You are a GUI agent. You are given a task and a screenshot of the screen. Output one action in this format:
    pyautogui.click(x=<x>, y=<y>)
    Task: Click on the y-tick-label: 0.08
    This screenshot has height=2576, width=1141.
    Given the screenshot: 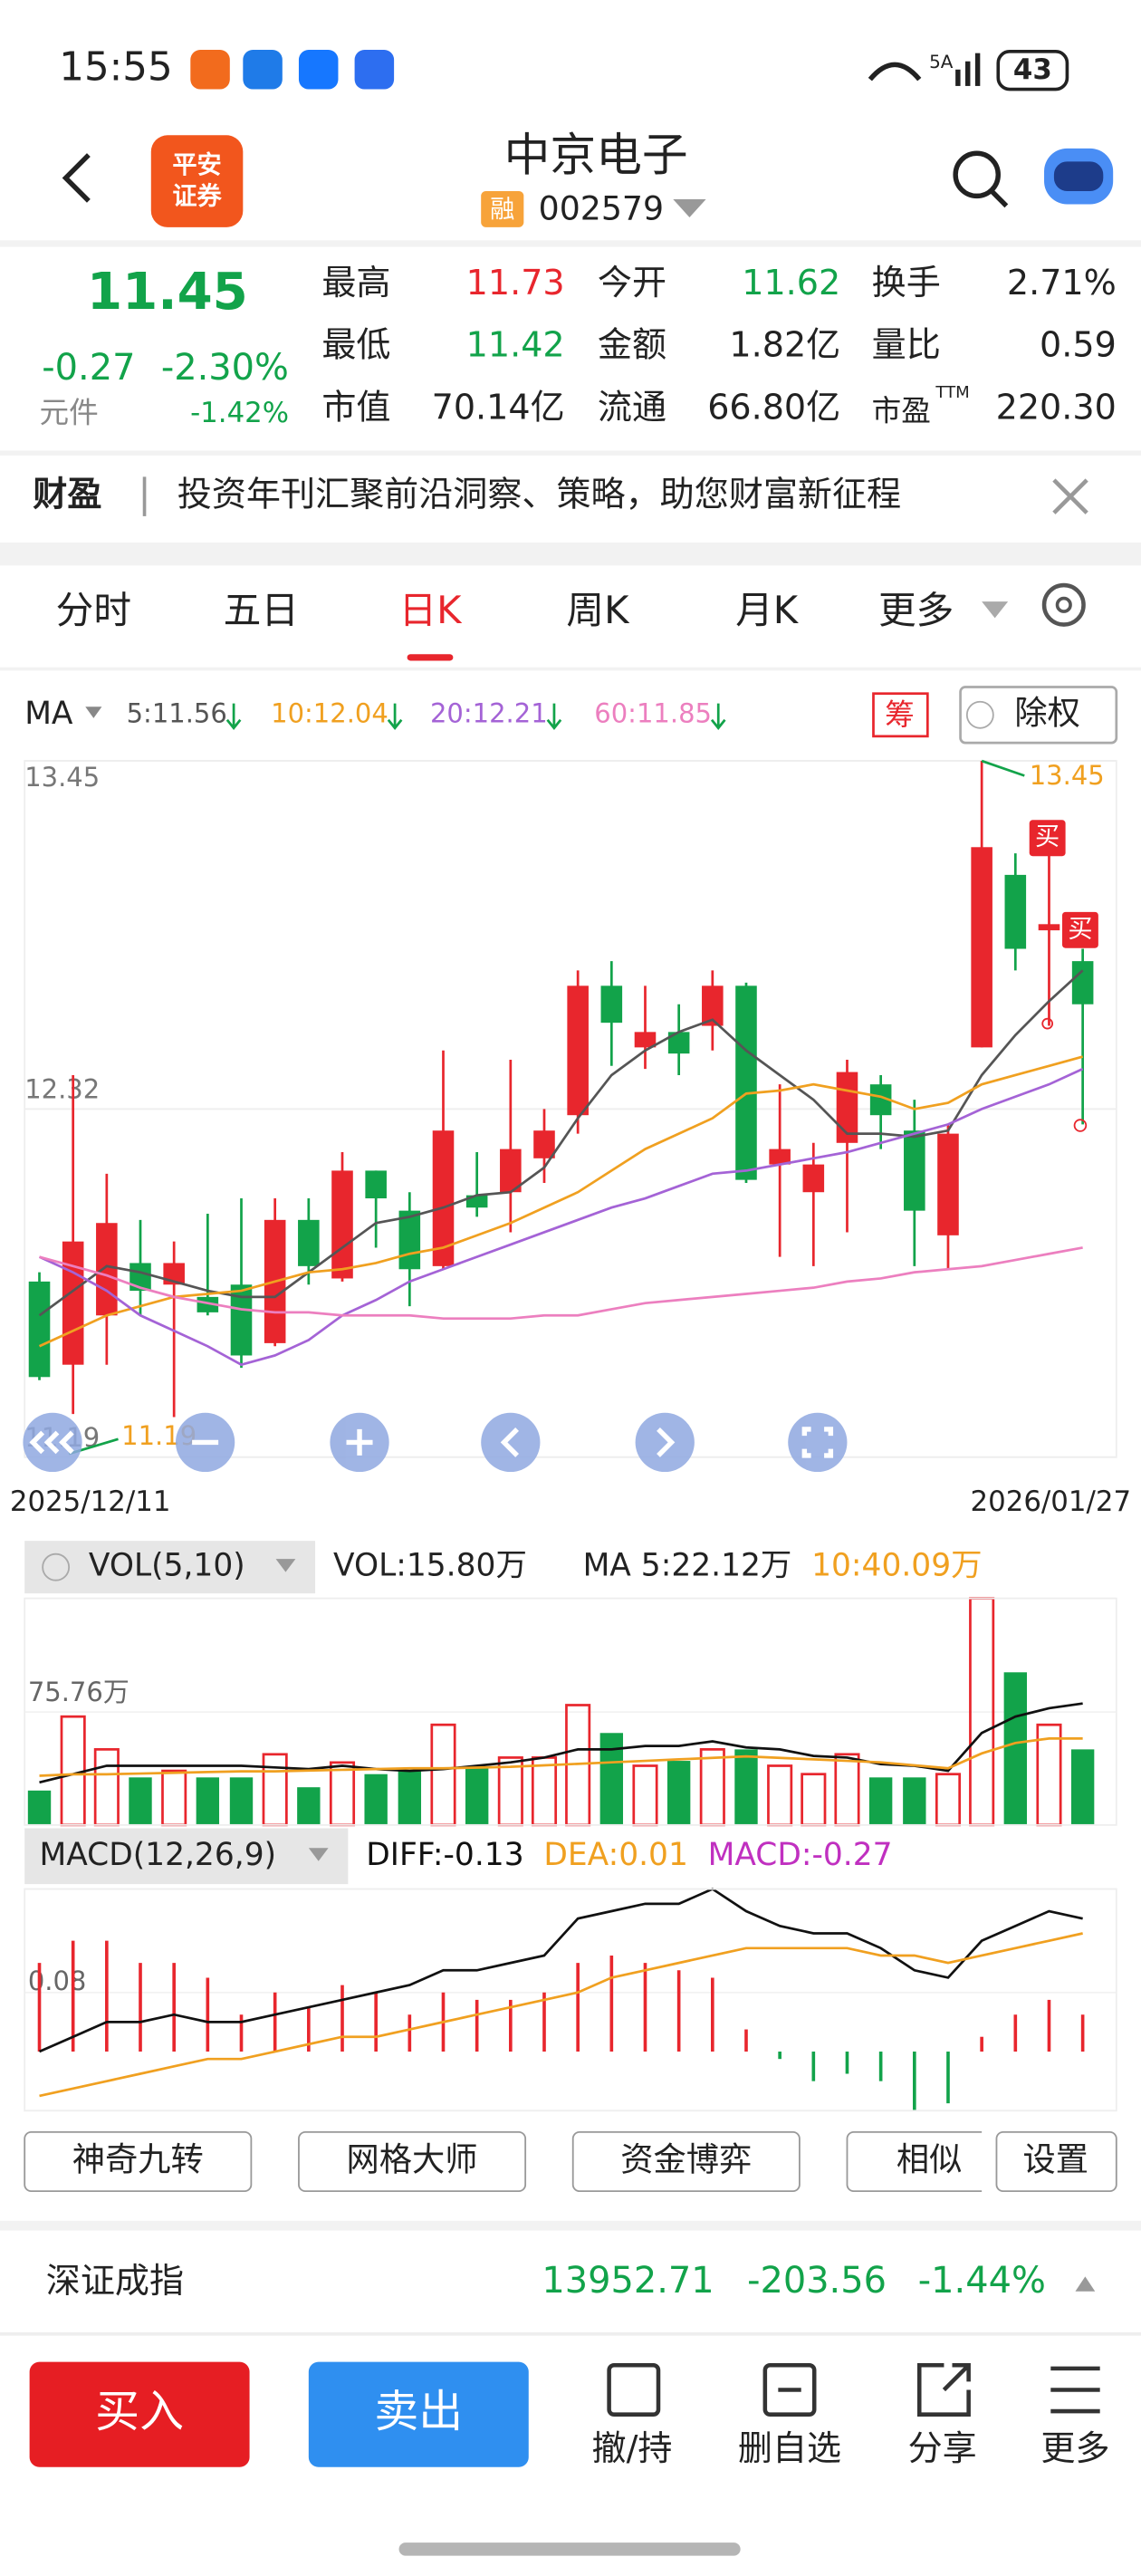 What is the action you would take?
    pyautogui.click(x=58, y=1981)
    